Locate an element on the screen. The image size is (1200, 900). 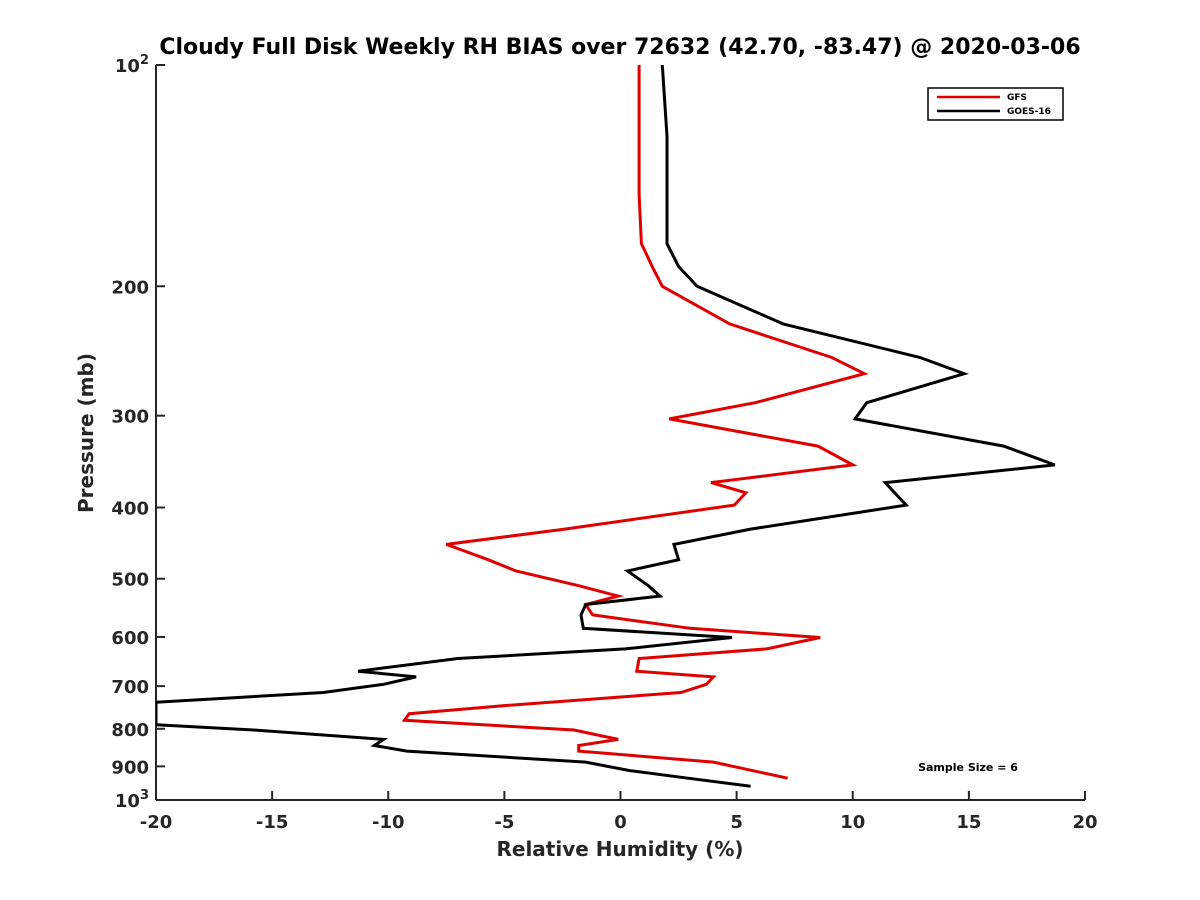
y-tick-label: 400 is located at coordinates (130, 509).